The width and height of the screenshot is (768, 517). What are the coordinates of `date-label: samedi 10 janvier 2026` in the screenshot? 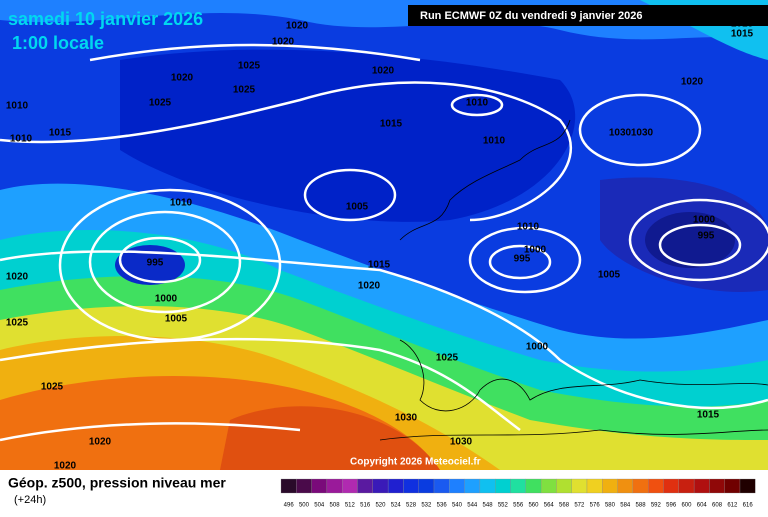 It's located at (105, 19).